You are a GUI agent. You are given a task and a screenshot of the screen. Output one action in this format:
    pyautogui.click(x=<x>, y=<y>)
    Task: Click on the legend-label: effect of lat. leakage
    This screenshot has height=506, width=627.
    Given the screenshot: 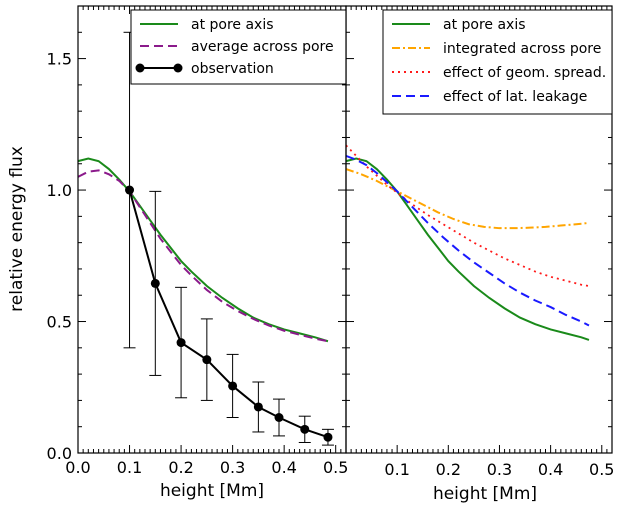 What is the action you would take?
    pyautogui.click(x=515, y=97)
    